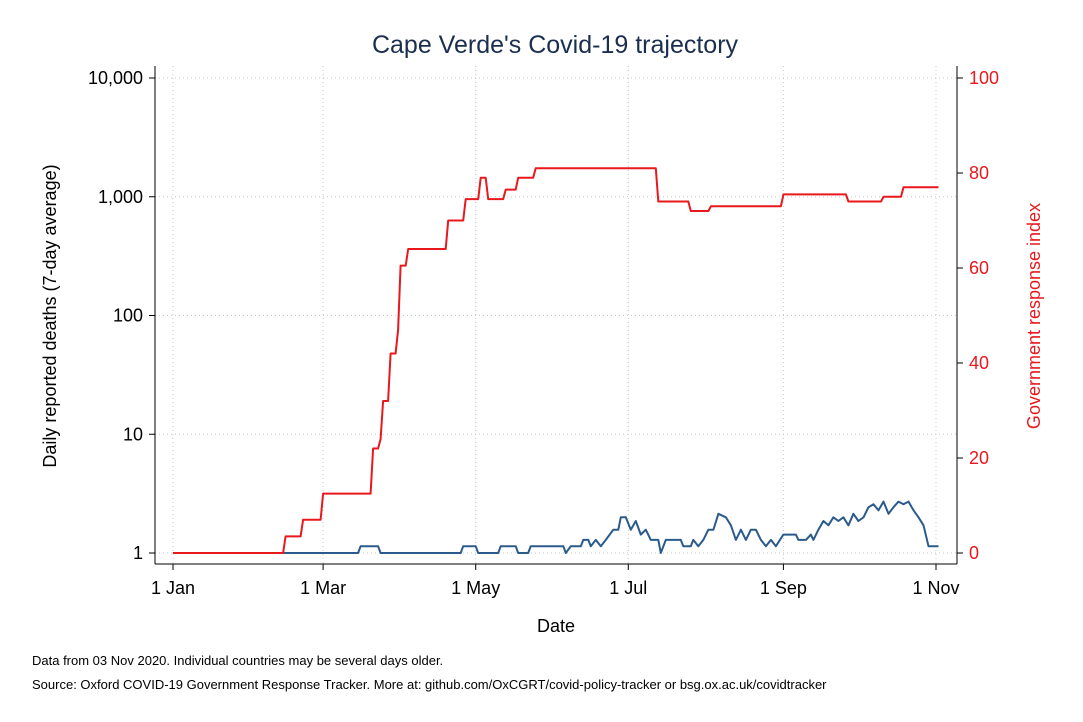  What do you see at coordinates (979, 173) in the screenshot?
I see `right-tick-label: 80` at bounding box center [979, 173].